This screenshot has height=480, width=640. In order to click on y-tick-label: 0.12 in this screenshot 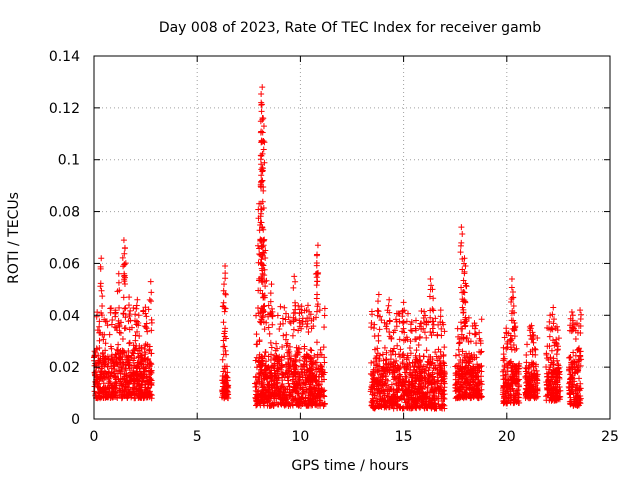, I will do `click(64, 109)`.